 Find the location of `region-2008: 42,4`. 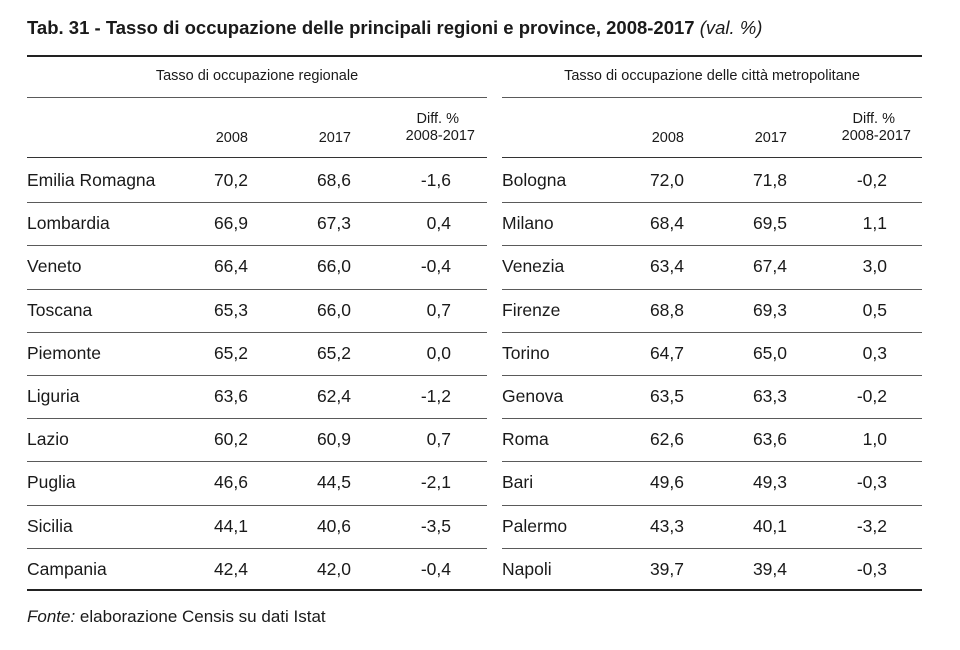

region-2008: 42,4 is located at coordinates (230, 568).